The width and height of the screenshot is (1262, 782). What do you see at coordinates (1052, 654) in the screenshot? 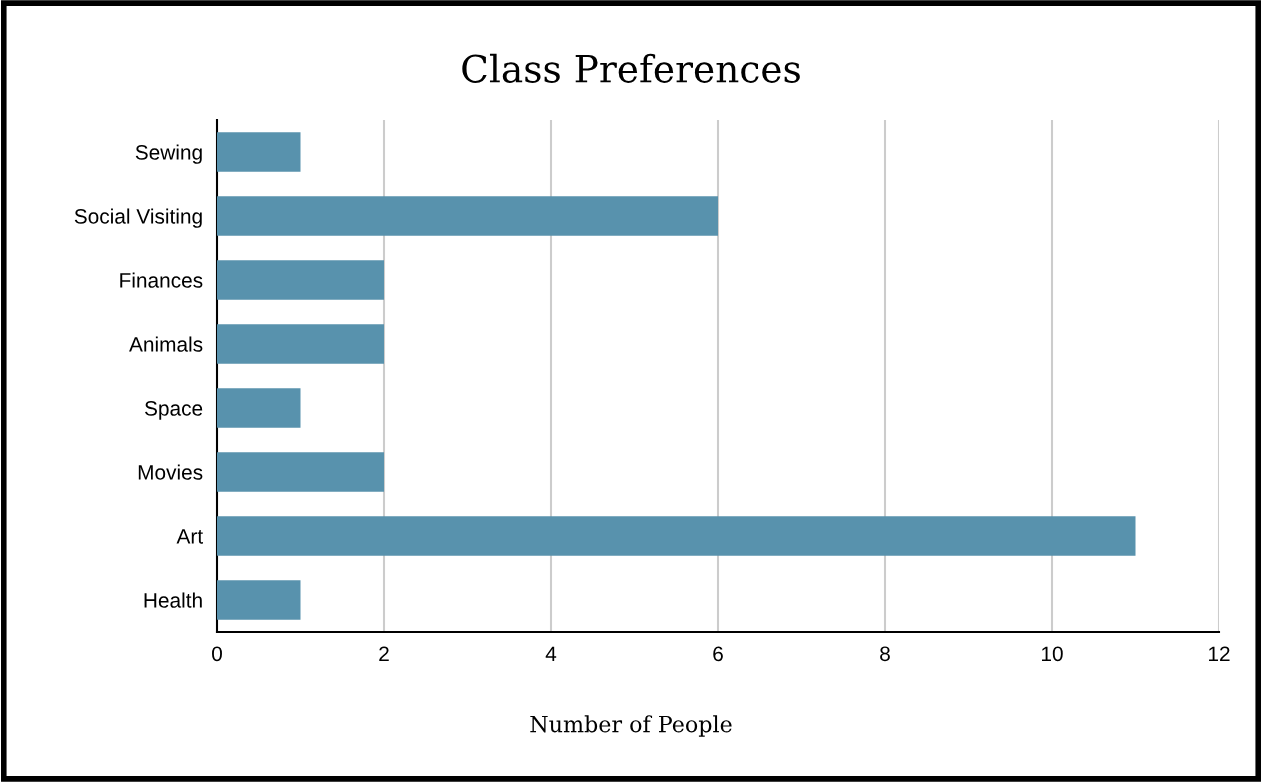
I see `x-tick-label: 10` at bounding box center [1052, 654].